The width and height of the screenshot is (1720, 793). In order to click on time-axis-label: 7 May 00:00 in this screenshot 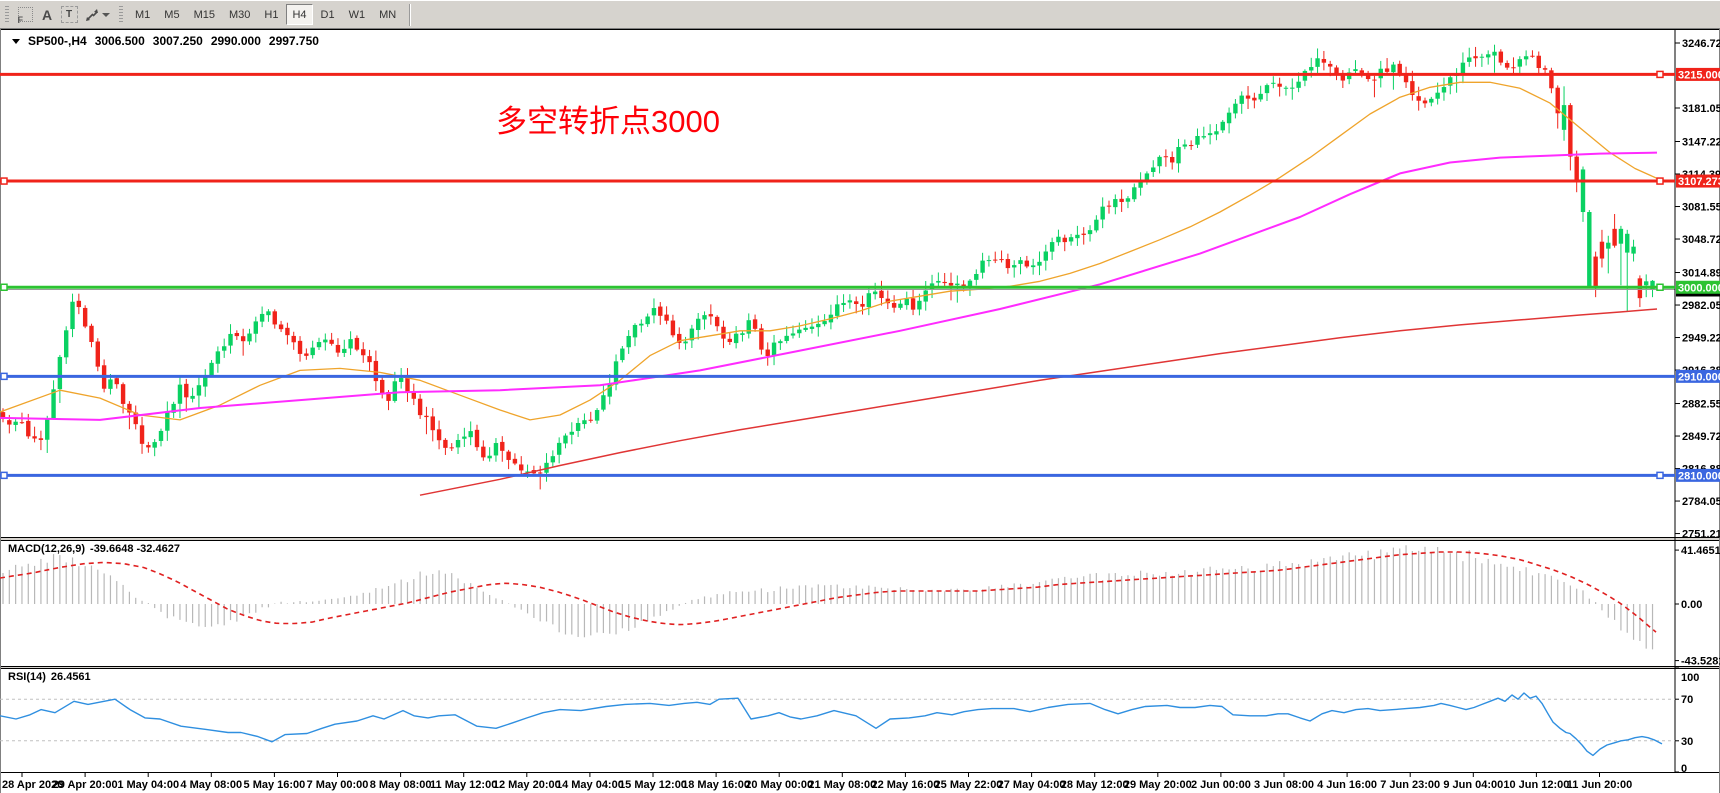, I will do `click(338, 785)`.